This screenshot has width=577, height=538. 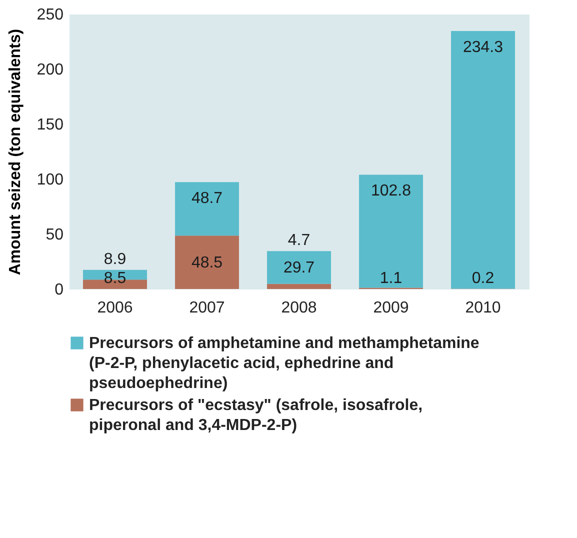 I want to click on data-label: 1.1, so click(x=391, y=278).